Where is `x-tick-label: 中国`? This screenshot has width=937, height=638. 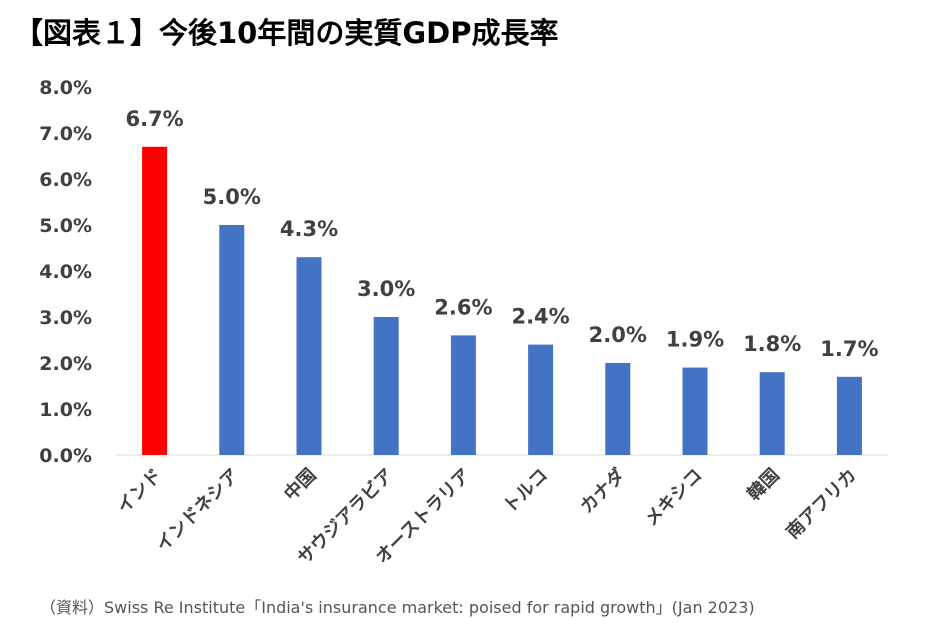
x-tick-label: 中国 is located at coordinates (300, 484).